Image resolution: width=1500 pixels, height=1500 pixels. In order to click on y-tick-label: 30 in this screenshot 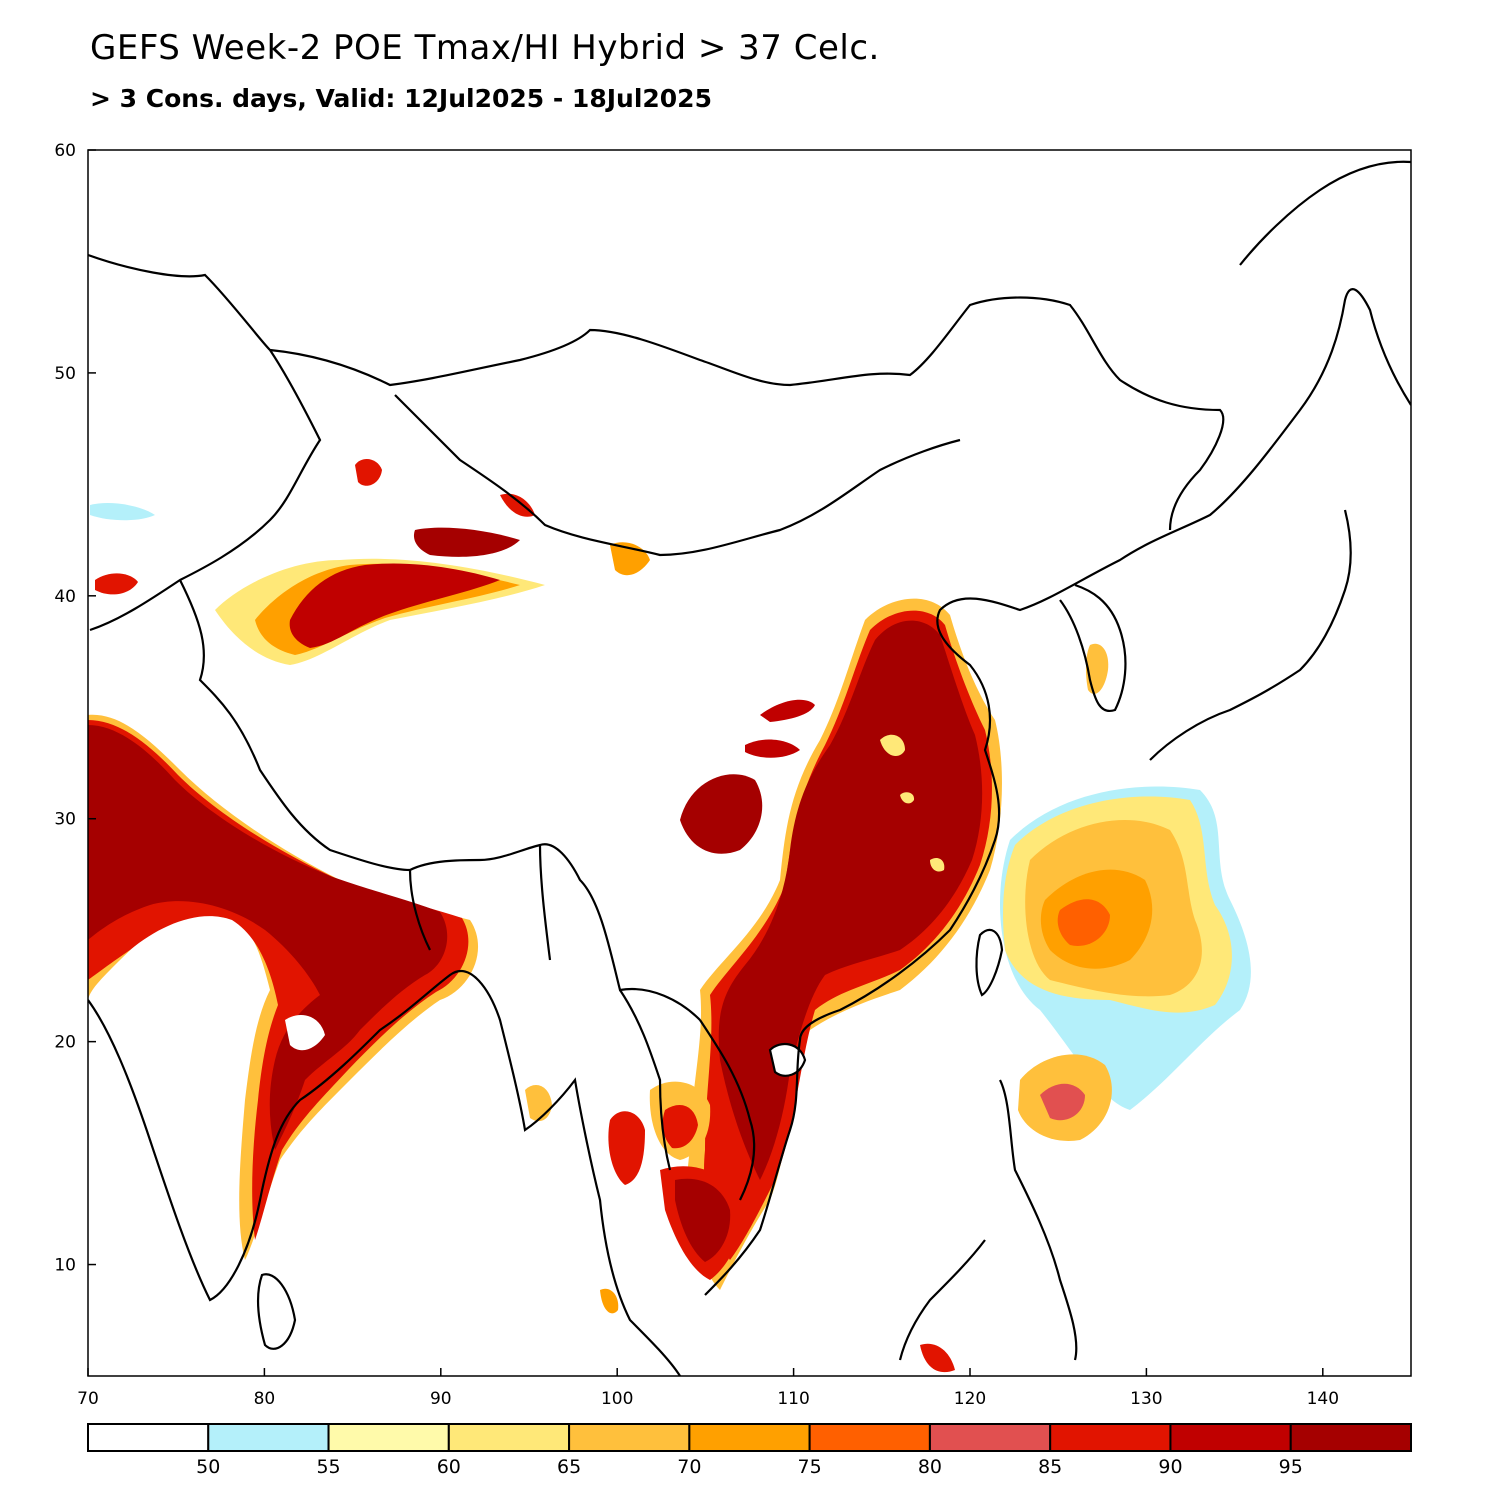, I will do `click(65, 820)`.